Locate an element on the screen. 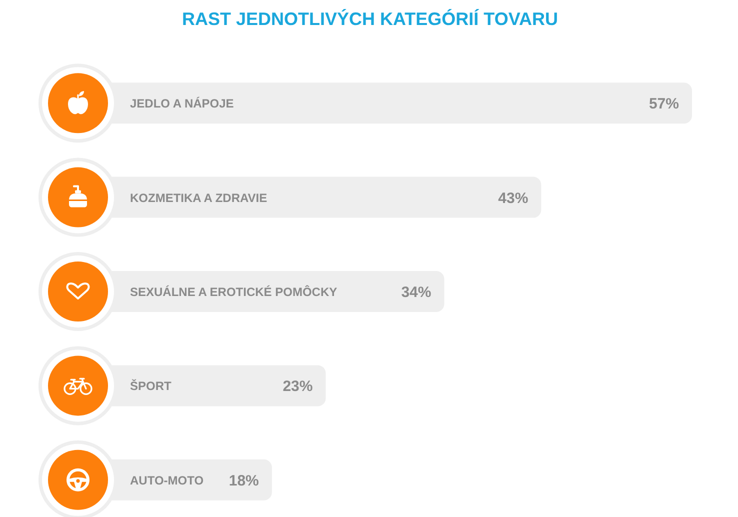 Image resolution: width=738 pixels, height=517 pixels. data-label: 18% is located at coordinates (243, 481).